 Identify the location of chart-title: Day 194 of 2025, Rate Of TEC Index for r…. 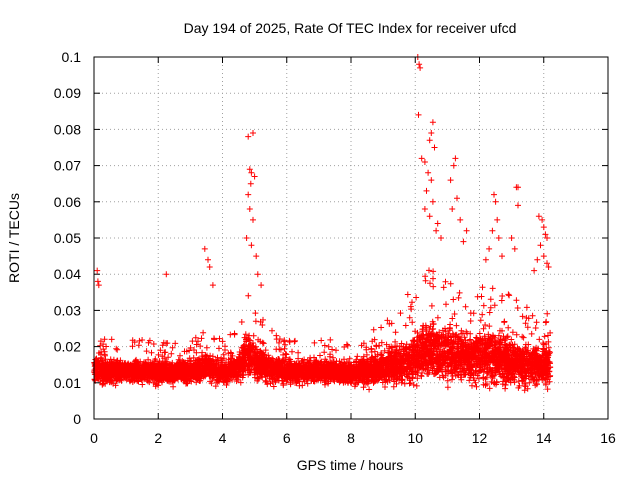
(350, 28).